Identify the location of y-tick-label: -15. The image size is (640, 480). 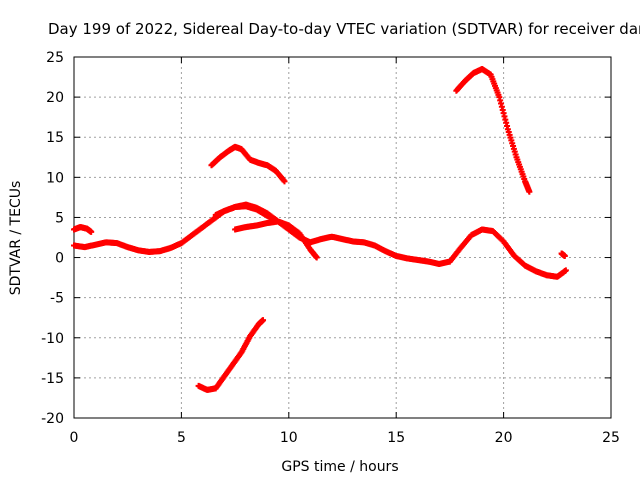
(52, 379).